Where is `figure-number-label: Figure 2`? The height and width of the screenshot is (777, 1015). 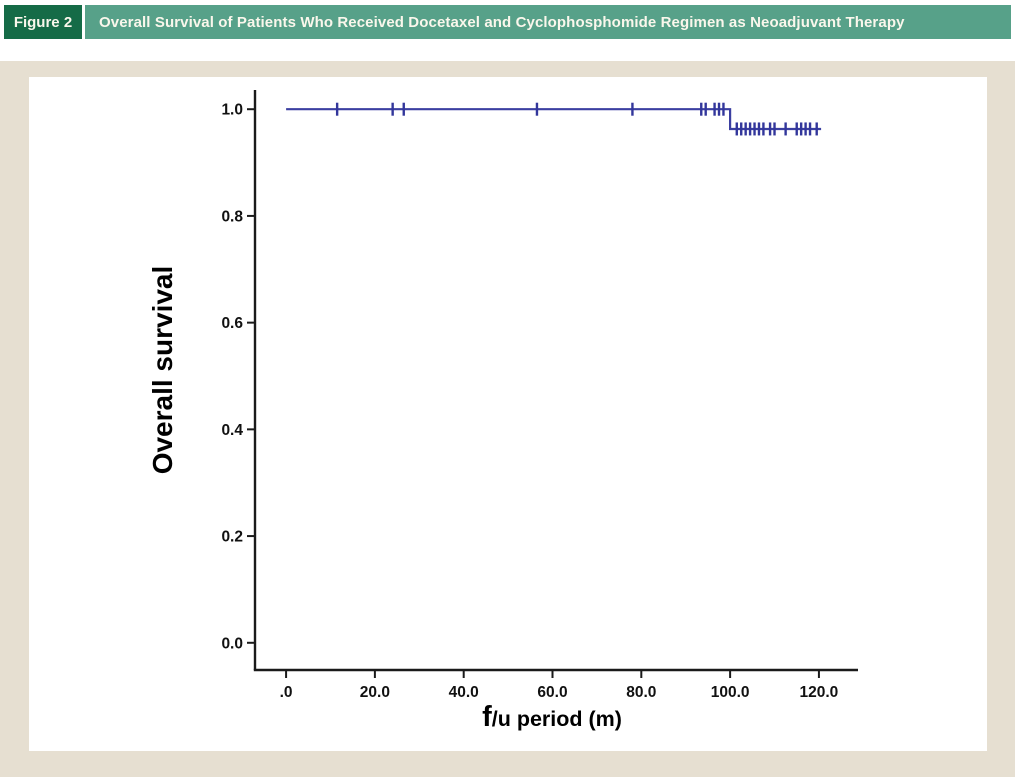 figure-number-label: Figure 2 is located at coordinates (43, 22).